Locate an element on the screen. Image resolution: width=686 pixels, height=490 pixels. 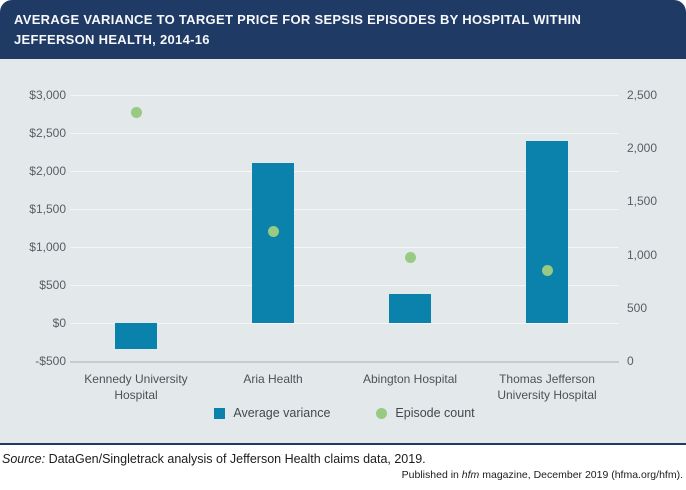
published-pre: Published in is located at coordinates (431, 475).